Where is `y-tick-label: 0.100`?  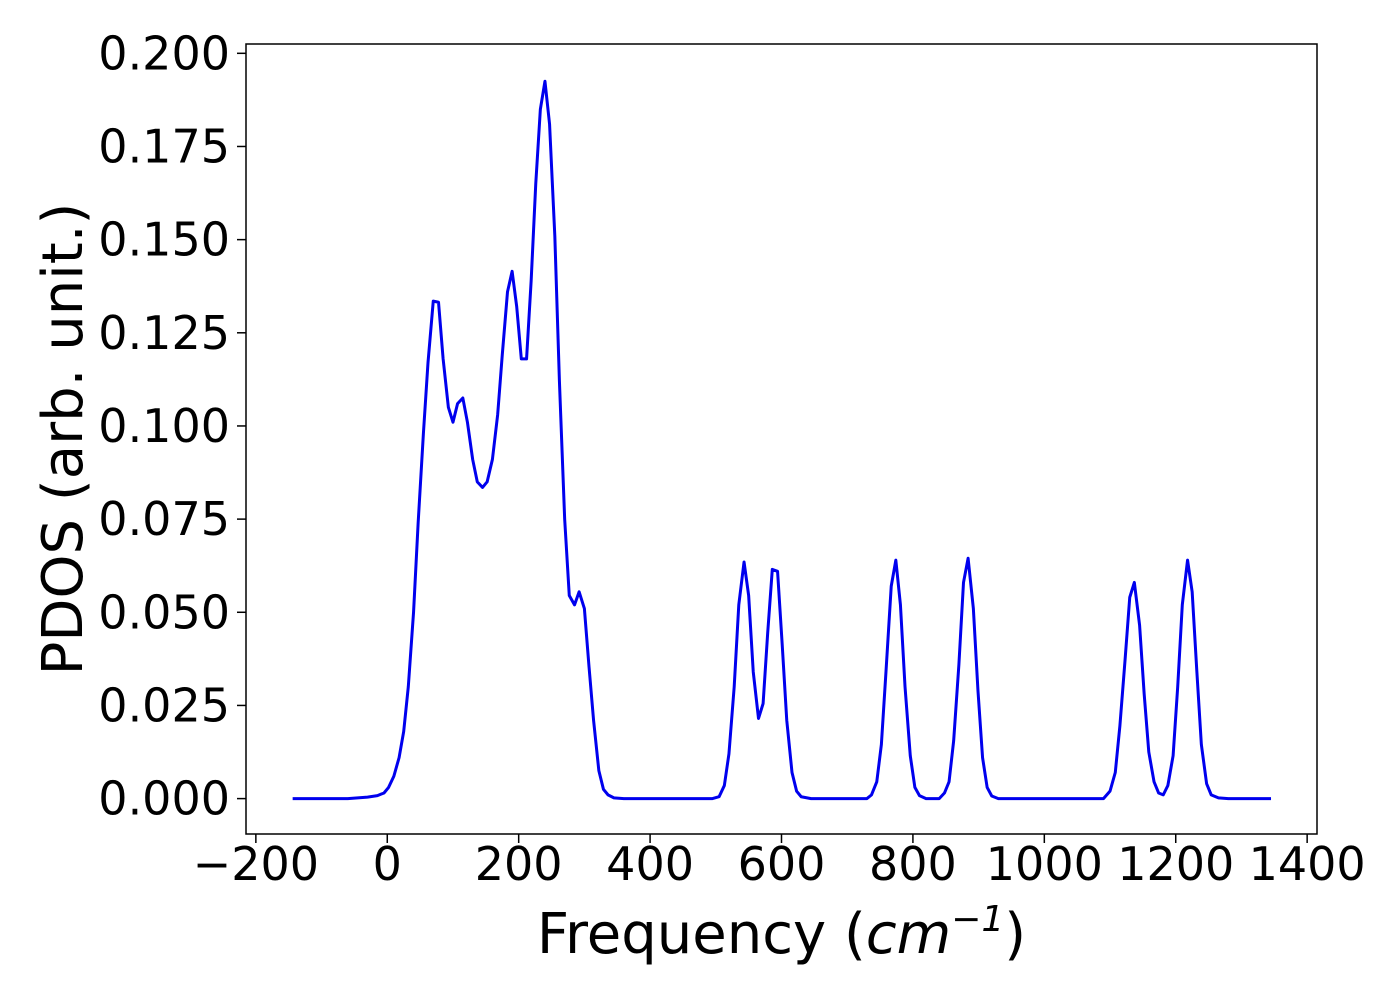
y-tick-label: 0.100 is located at coordinates (164, 426).